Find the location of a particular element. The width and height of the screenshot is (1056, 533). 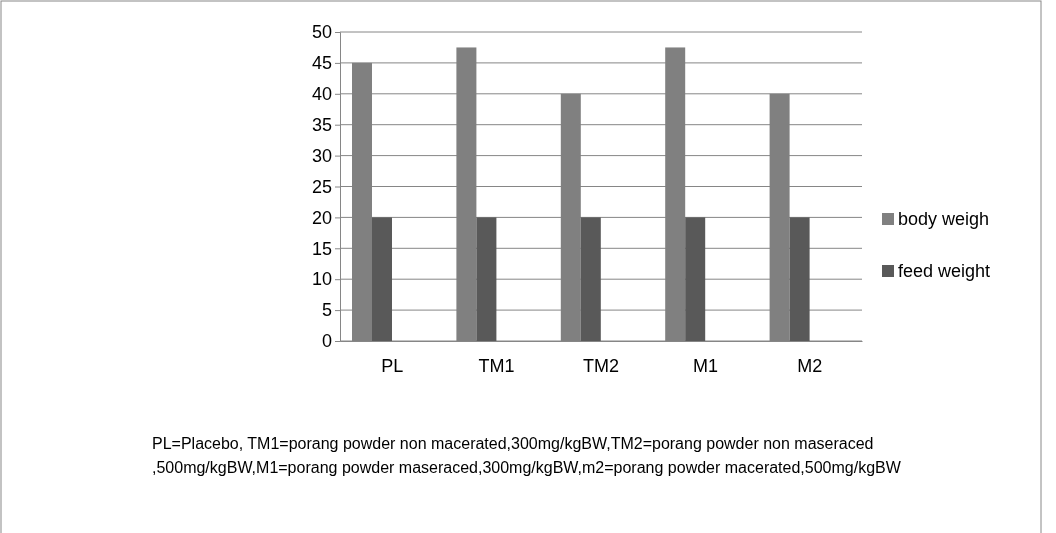

x-tick-label: TM2 is located at coordinates (601, 365).